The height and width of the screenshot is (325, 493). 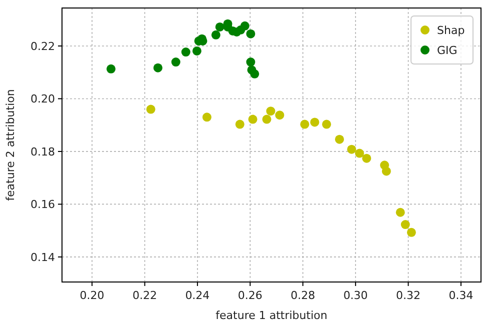 I want to click on y-tick-label: 0.14, so click(x=42, y=257).